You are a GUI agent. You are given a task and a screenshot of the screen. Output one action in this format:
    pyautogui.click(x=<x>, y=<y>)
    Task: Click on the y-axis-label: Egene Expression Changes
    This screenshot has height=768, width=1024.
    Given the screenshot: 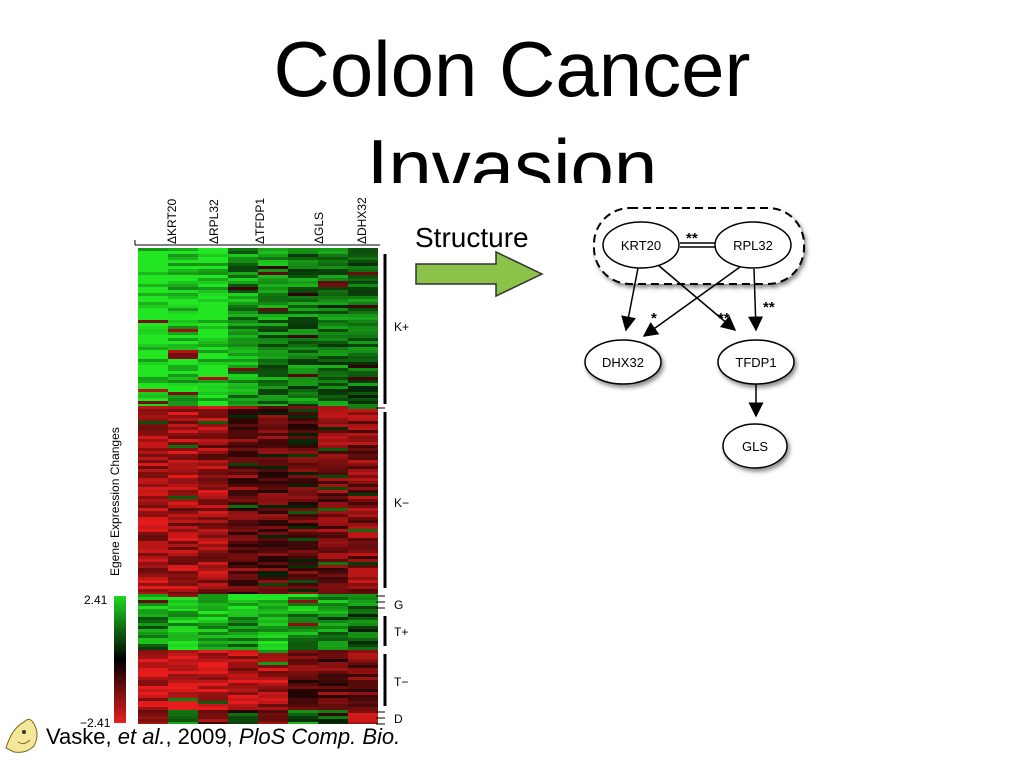 What is the action you would take?
    pyautogui.click(x=115, y=501)
    